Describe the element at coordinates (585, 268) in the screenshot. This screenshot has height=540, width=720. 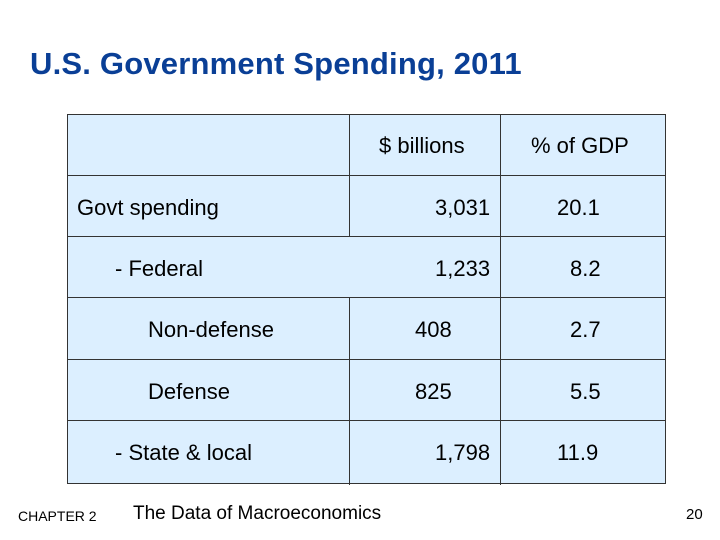
I see `value-pct-gdp: 8.2` at that location.